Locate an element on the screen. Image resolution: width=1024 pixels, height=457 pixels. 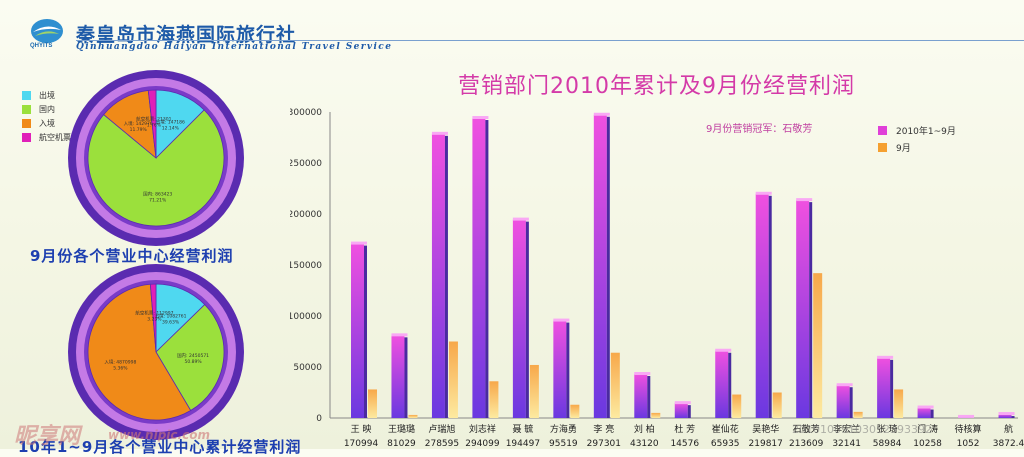
x-value-label: 170994 is located at coordinates (361, 444).